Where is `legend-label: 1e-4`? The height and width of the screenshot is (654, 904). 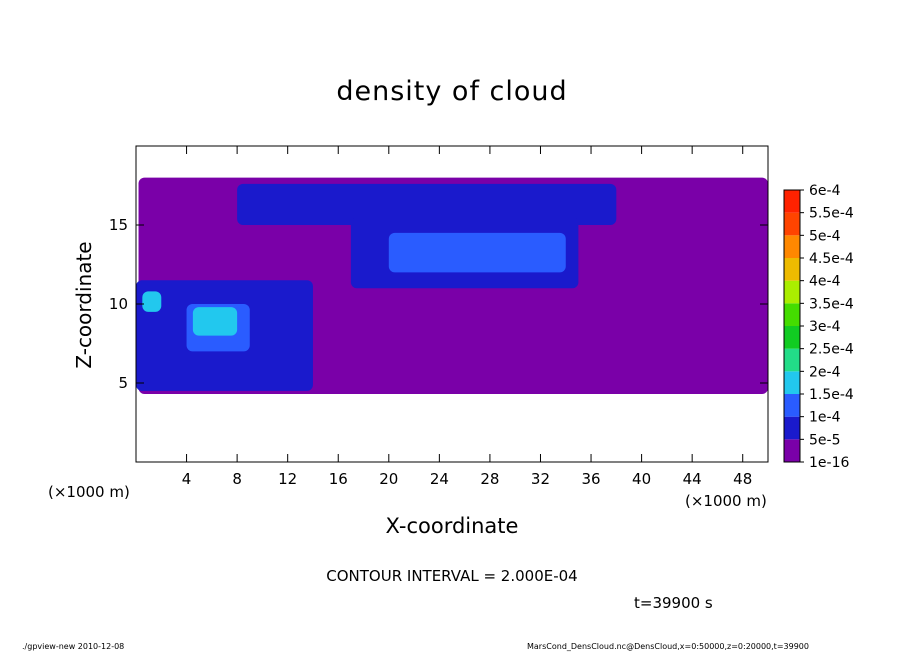
legend-label: 1e-4 is located at coordinates (825, 418).